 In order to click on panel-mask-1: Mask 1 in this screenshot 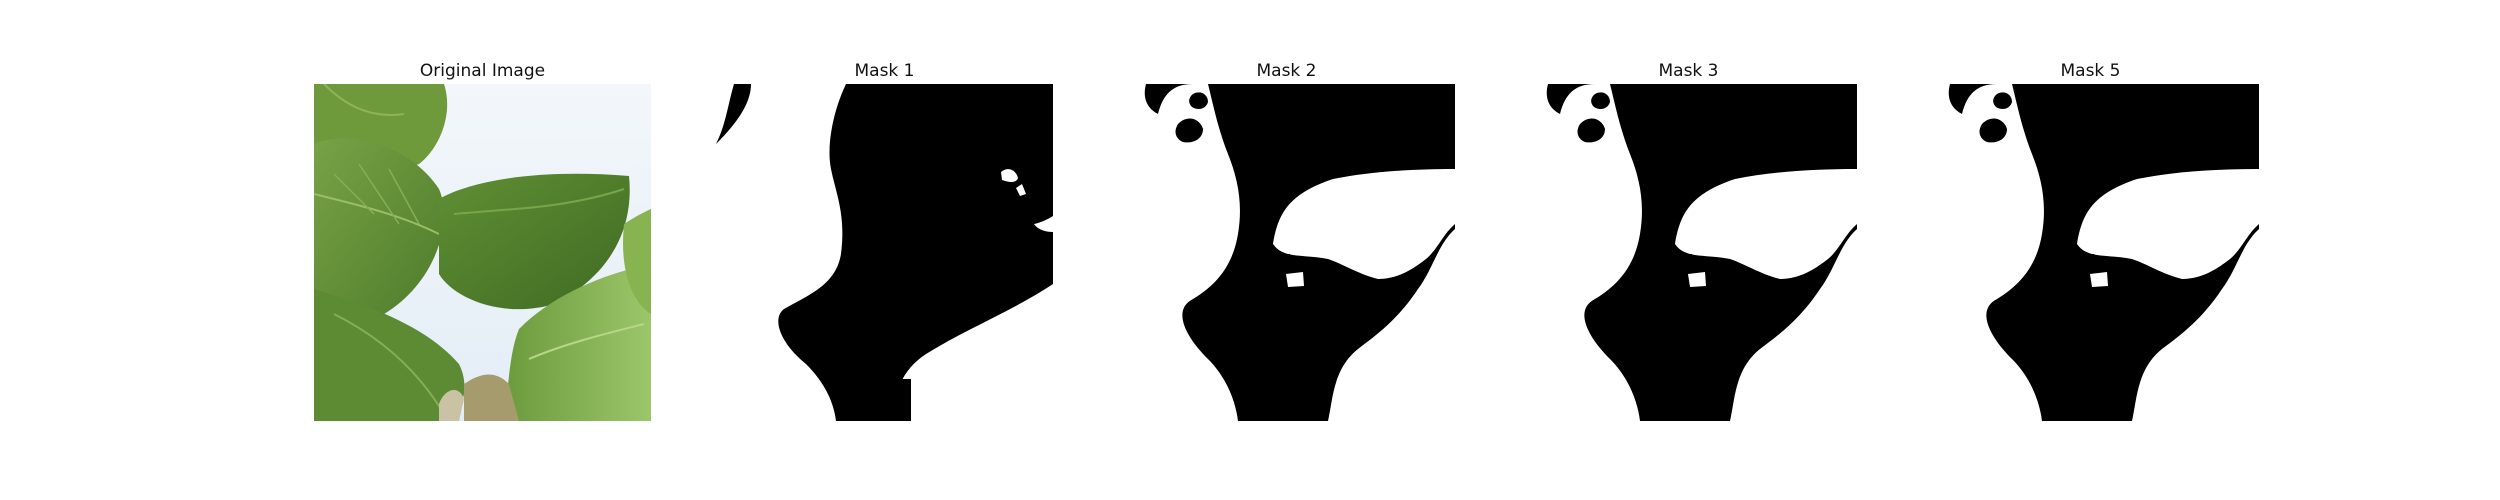, I will do `click(884, 239)`.